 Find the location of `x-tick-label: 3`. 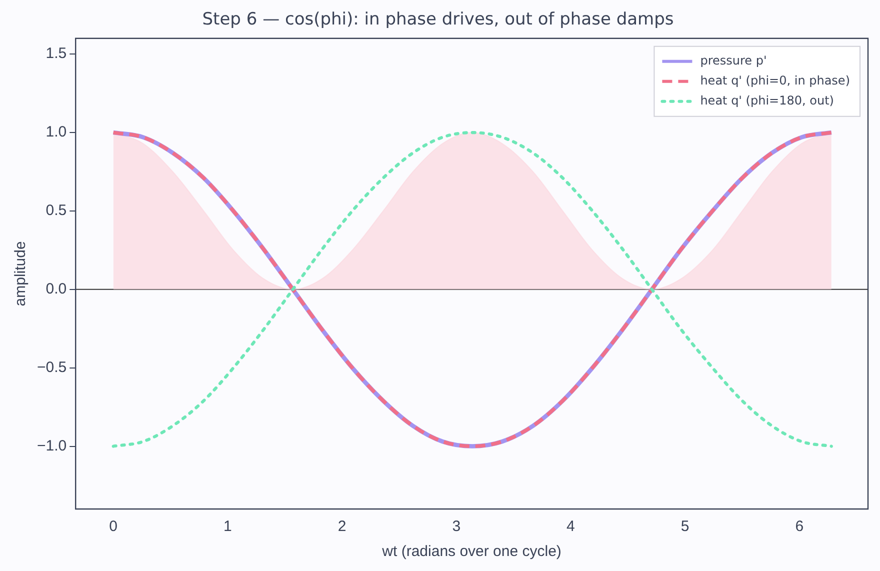

x-tick-label: 3 is located at coordinates (456, 527).